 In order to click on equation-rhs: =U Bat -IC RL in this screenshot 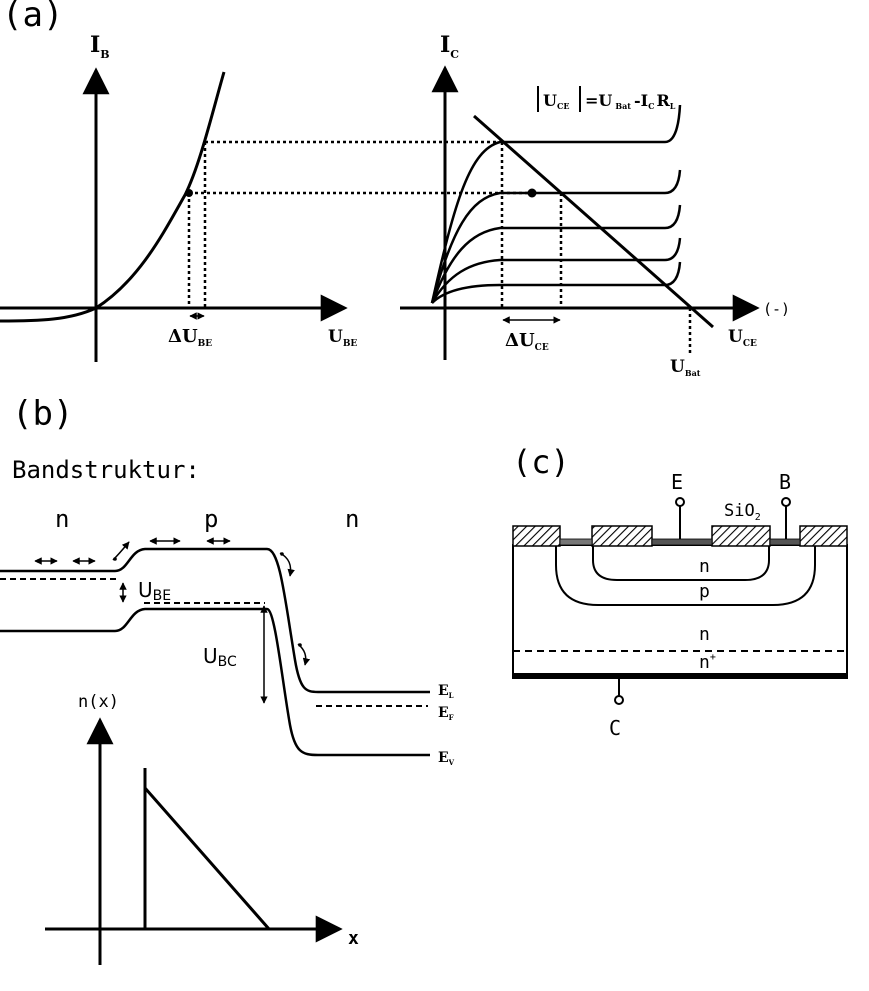, I will do `click(630, 101)`.